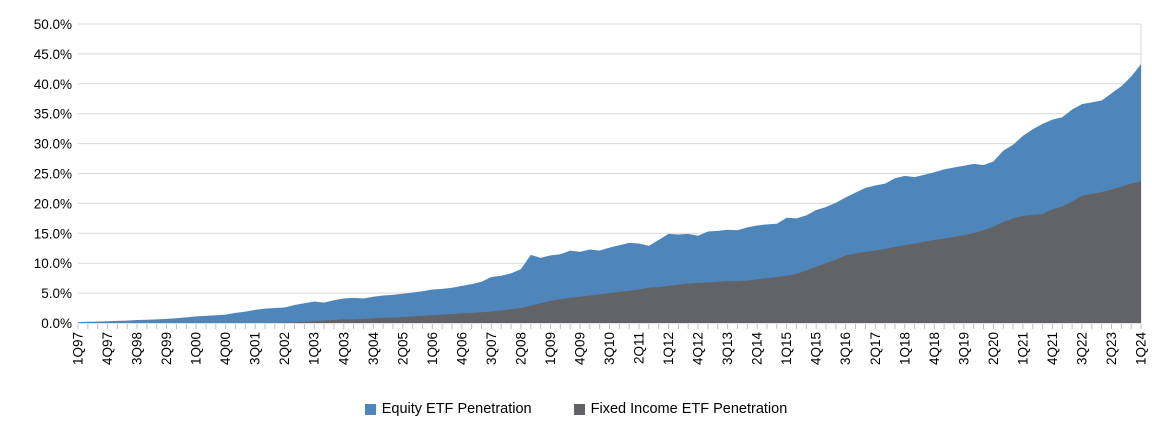 This screenshot has height=447, width=1152. What do you see at coordinates (609, 326) in the screenshot?
I see `x-axis-ticks` at bounding box center [609, 326].